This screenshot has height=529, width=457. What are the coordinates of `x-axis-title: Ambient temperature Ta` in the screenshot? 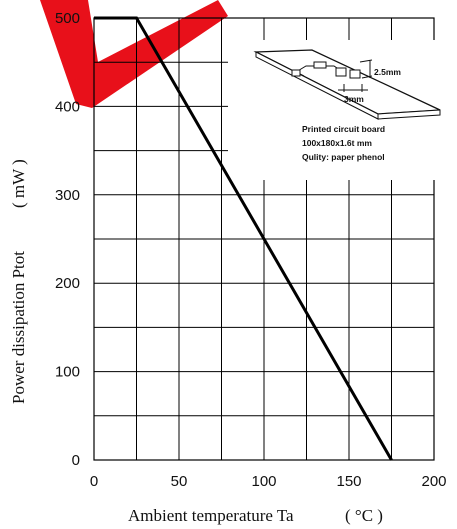 It's located at (211, 515).